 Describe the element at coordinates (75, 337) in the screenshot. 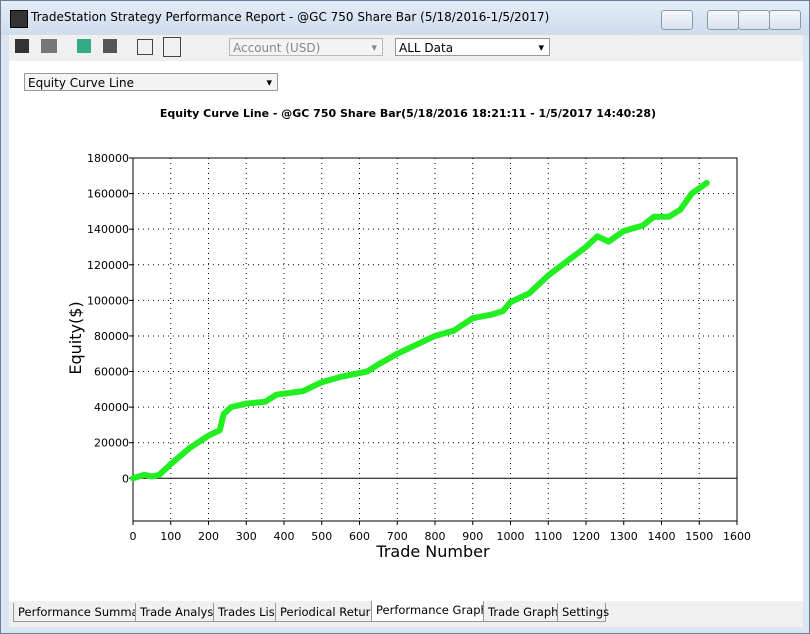

I see `y-axis-label: Equity($)` at that location.